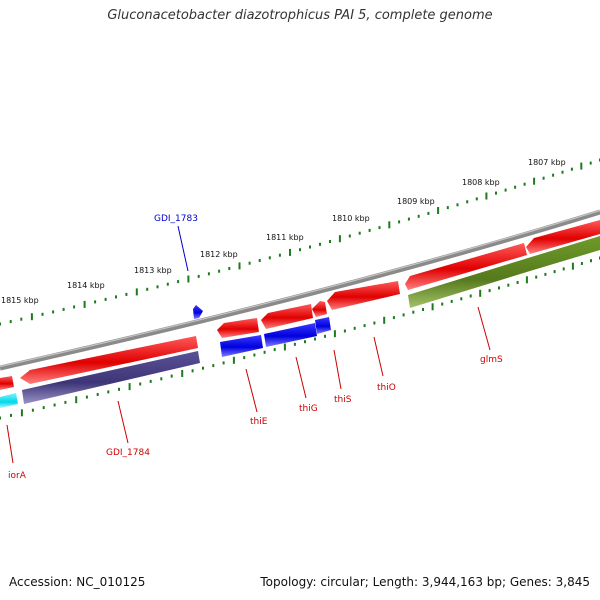 Image resolution: width=600 pixels, height=600 pixels. Describe the element at coordinates (7, 383) in the screenshot. I see `gene-partial-left` at that location.